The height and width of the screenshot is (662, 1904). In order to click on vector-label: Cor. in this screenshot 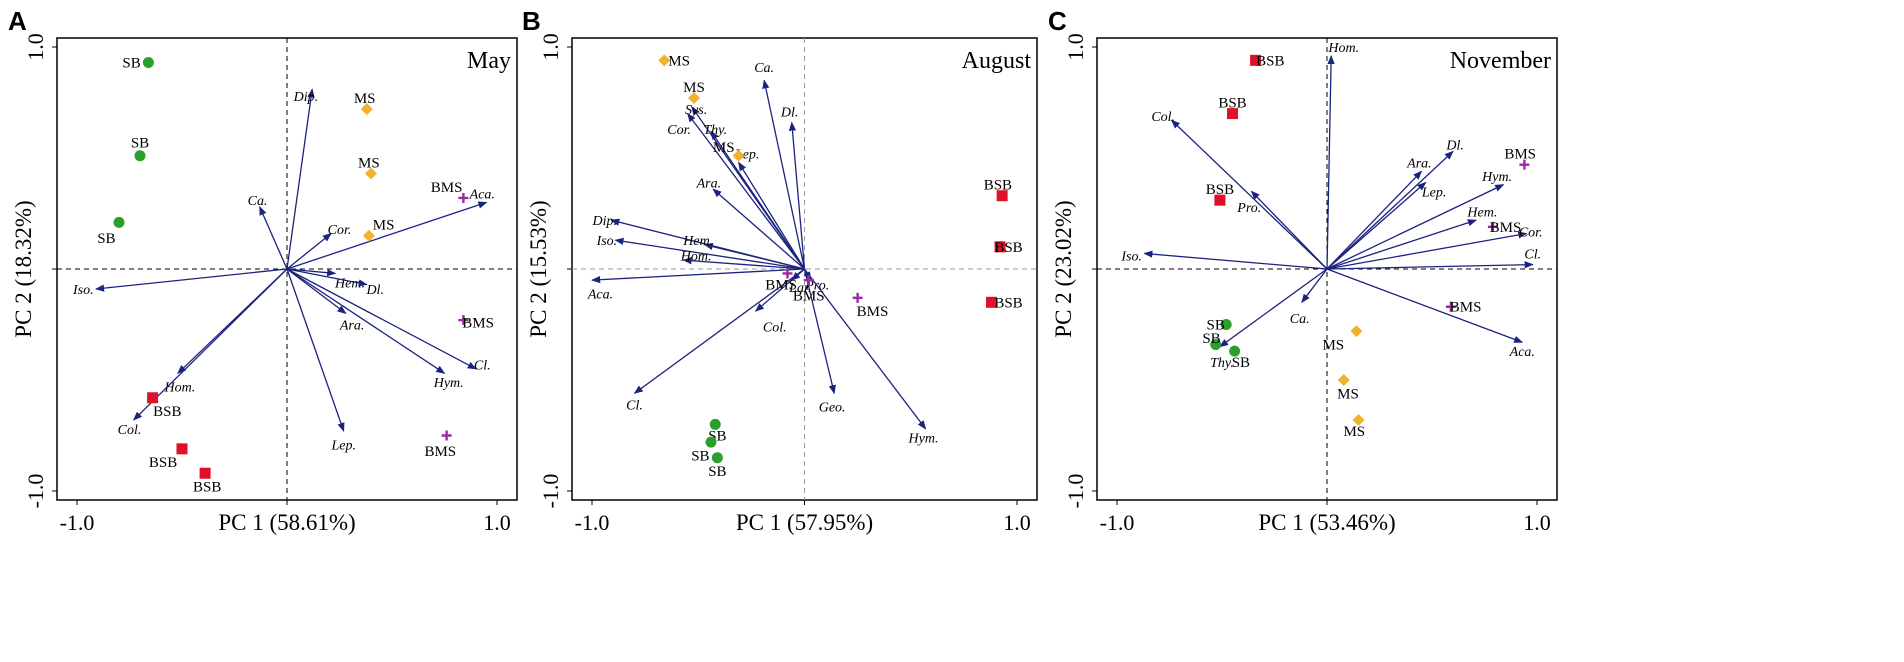, I will do `click(1531, 232)`.